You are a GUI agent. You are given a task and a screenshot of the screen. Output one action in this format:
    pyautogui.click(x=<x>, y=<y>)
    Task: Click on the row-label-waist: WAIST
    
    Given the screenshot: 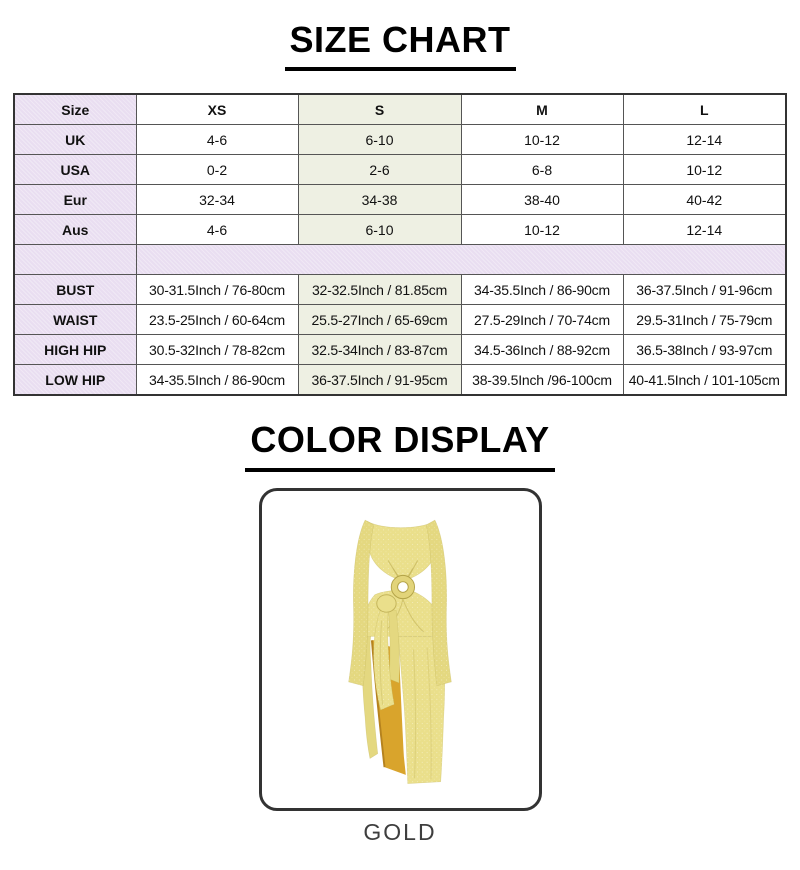 What is the action you would take?
    pyautogui.click(x=75, y=320)
    